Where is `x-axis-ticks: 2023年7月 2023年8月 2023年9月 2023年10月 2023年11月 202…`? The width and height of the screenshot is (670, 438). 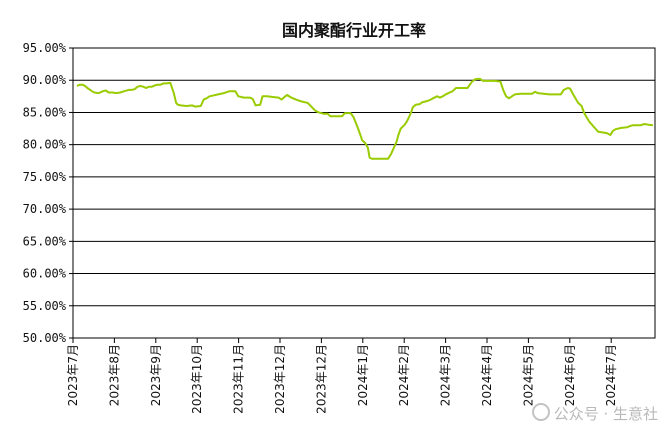 x-axis-ticks: 2023年7月 2023年8月 2023年9月 2023年10月 2023年11月 202… is located at coordinates (342, 376).